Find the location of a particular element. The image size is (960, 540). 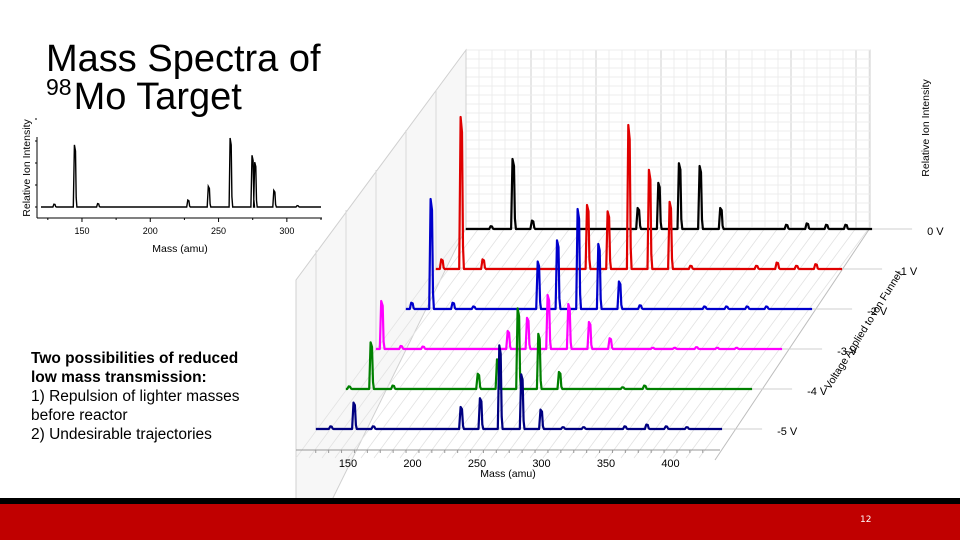

voltage-label: -2 V is located at coordinates (877, 312).